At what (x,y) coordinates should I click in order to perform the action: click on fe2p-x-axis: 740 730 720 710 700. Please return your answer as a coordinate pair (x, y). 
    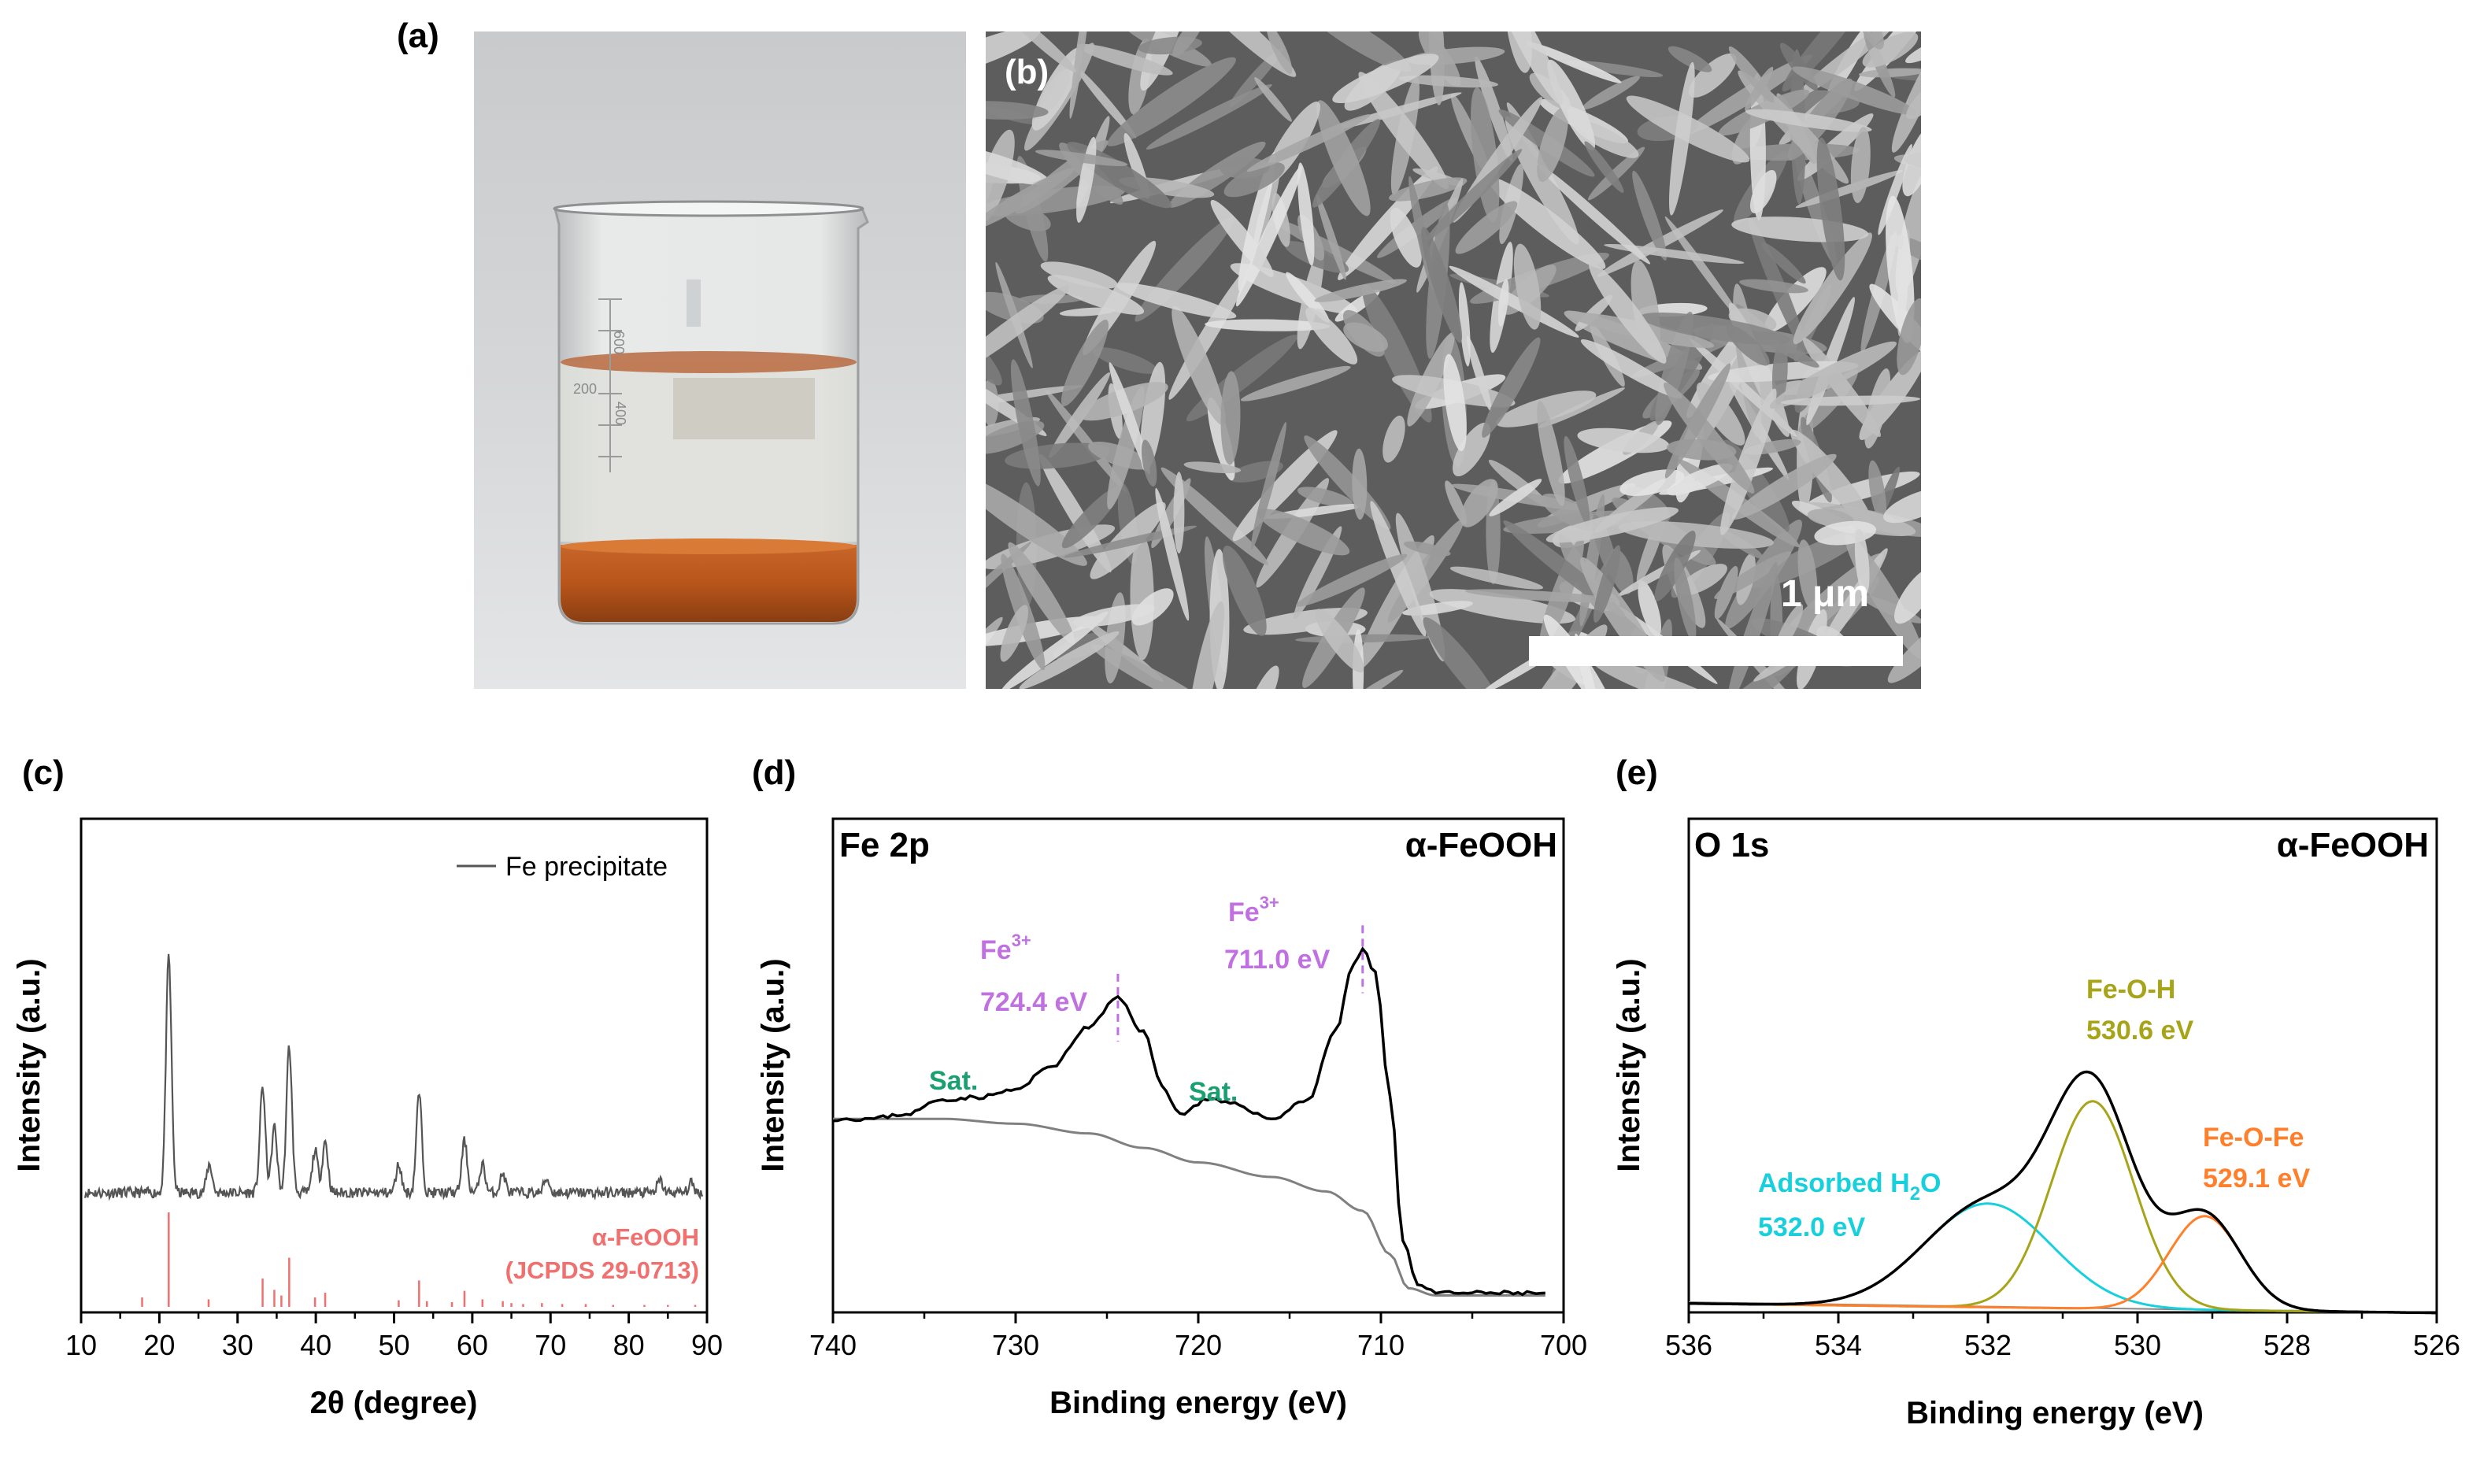
    Looking at the image, I should click on (1198, 1336).